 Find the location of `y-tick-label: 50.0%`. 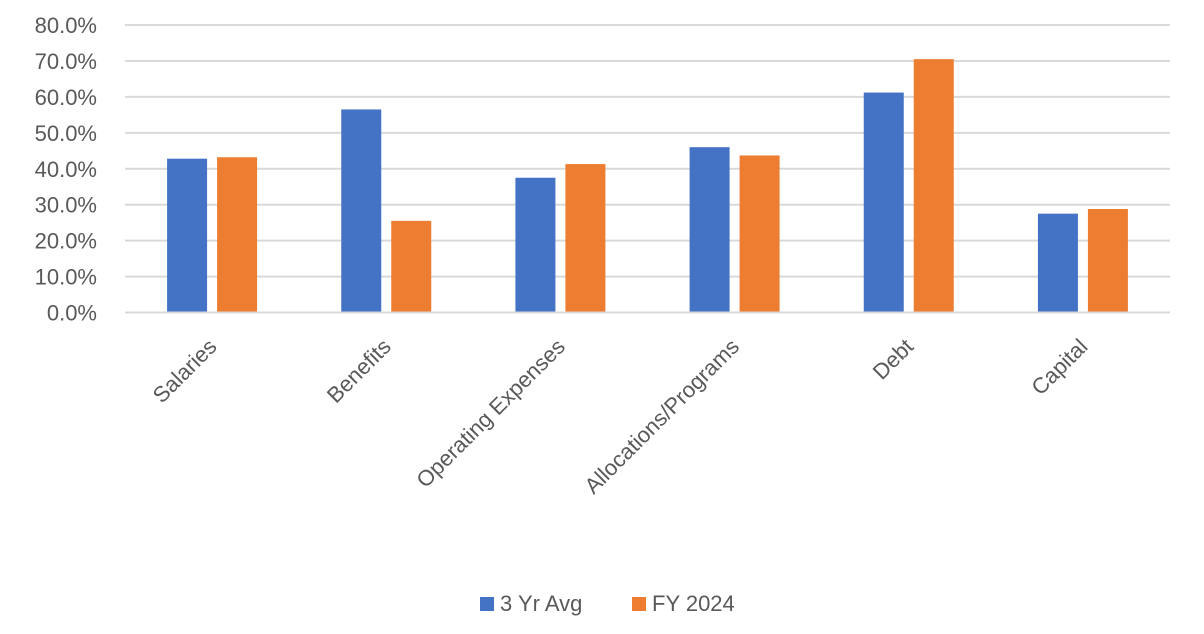

y-tick-label: 50.0% is located at coordinates (66, 133).